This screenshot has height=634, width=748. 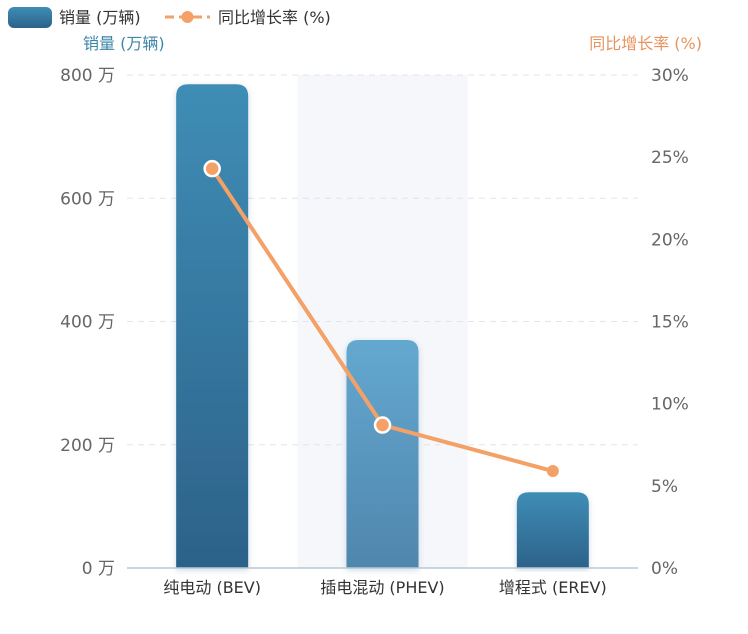 What do you see at coordinates (553, 587) in the screenshot?
I see `category-label: 增程式 (EREV)` at bounding box center [553, 587].